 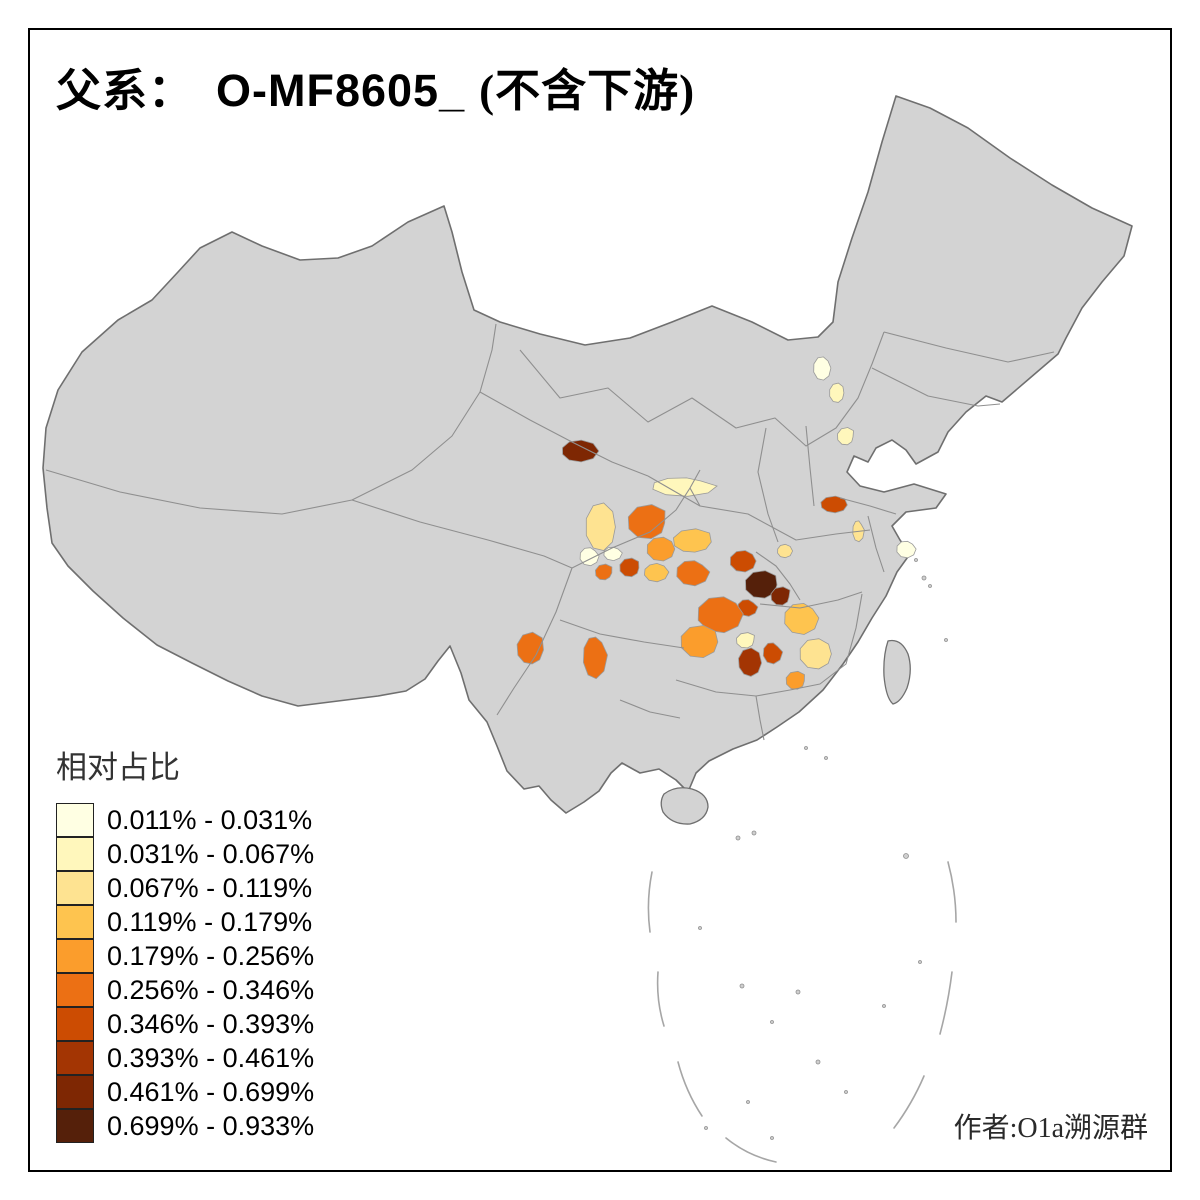 I want to click on legend-label: 0.031% - 0.067%, so click(x=211, y=853).